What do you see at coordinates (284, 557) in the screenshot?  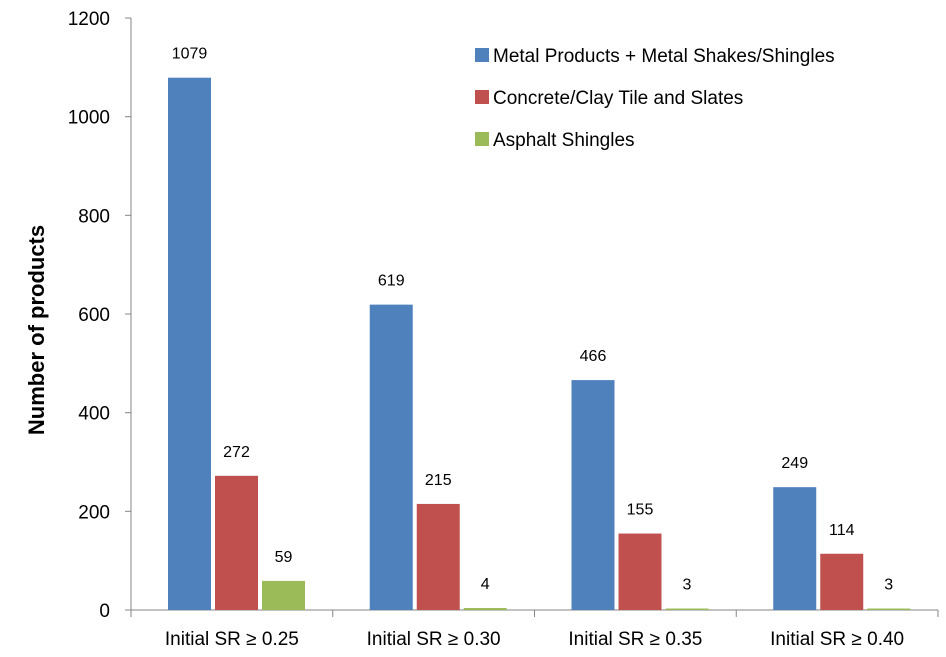 I see `data-label: 59` at bounding box center [284, 557].